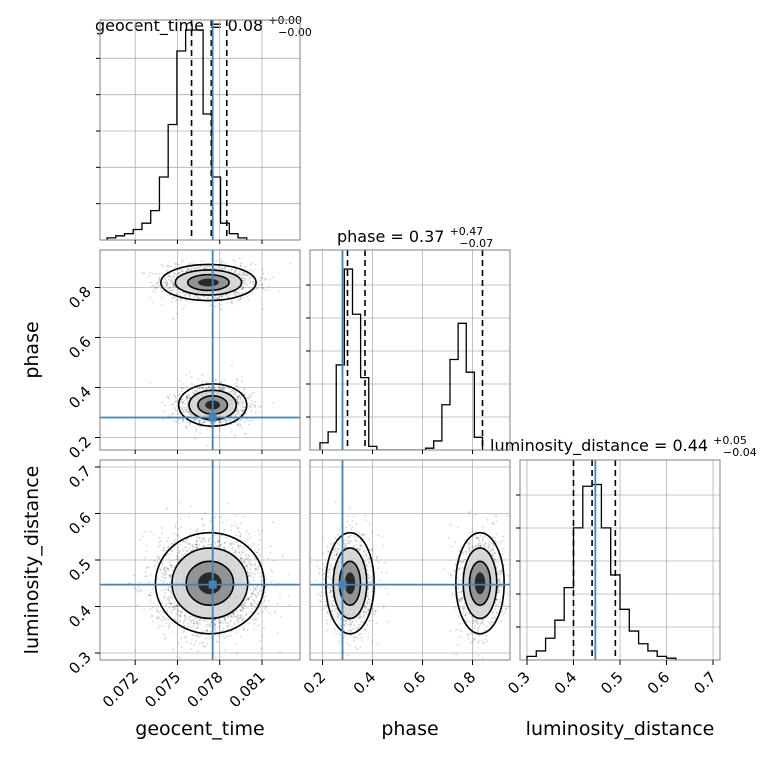 This screenshot has width=760, height=760. Describe the element at coordinates (401, 359) in the screenshot. I see `histogram-phase` at that location.